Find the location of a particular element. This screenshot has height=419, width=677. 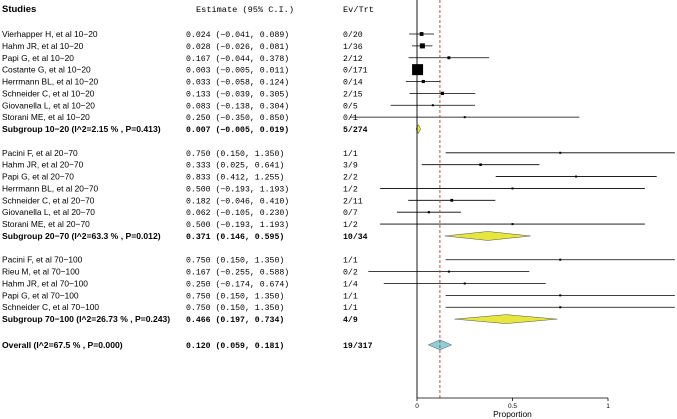

study-estimate-ci: 0.003 (−0.005, 0.011) is located at coordinates (237, 71).